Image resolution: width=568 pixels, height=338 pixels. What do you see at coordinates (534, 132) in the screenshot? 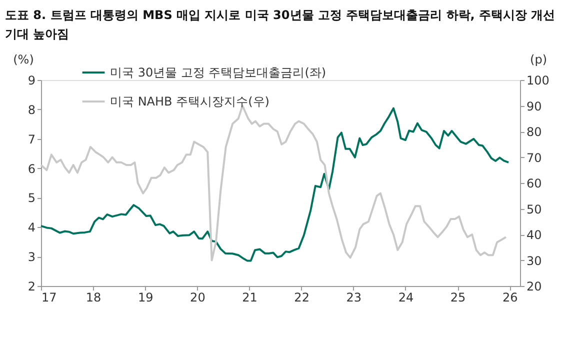
I see `y2-tick-label: 80` at bounding box center [534, 132].